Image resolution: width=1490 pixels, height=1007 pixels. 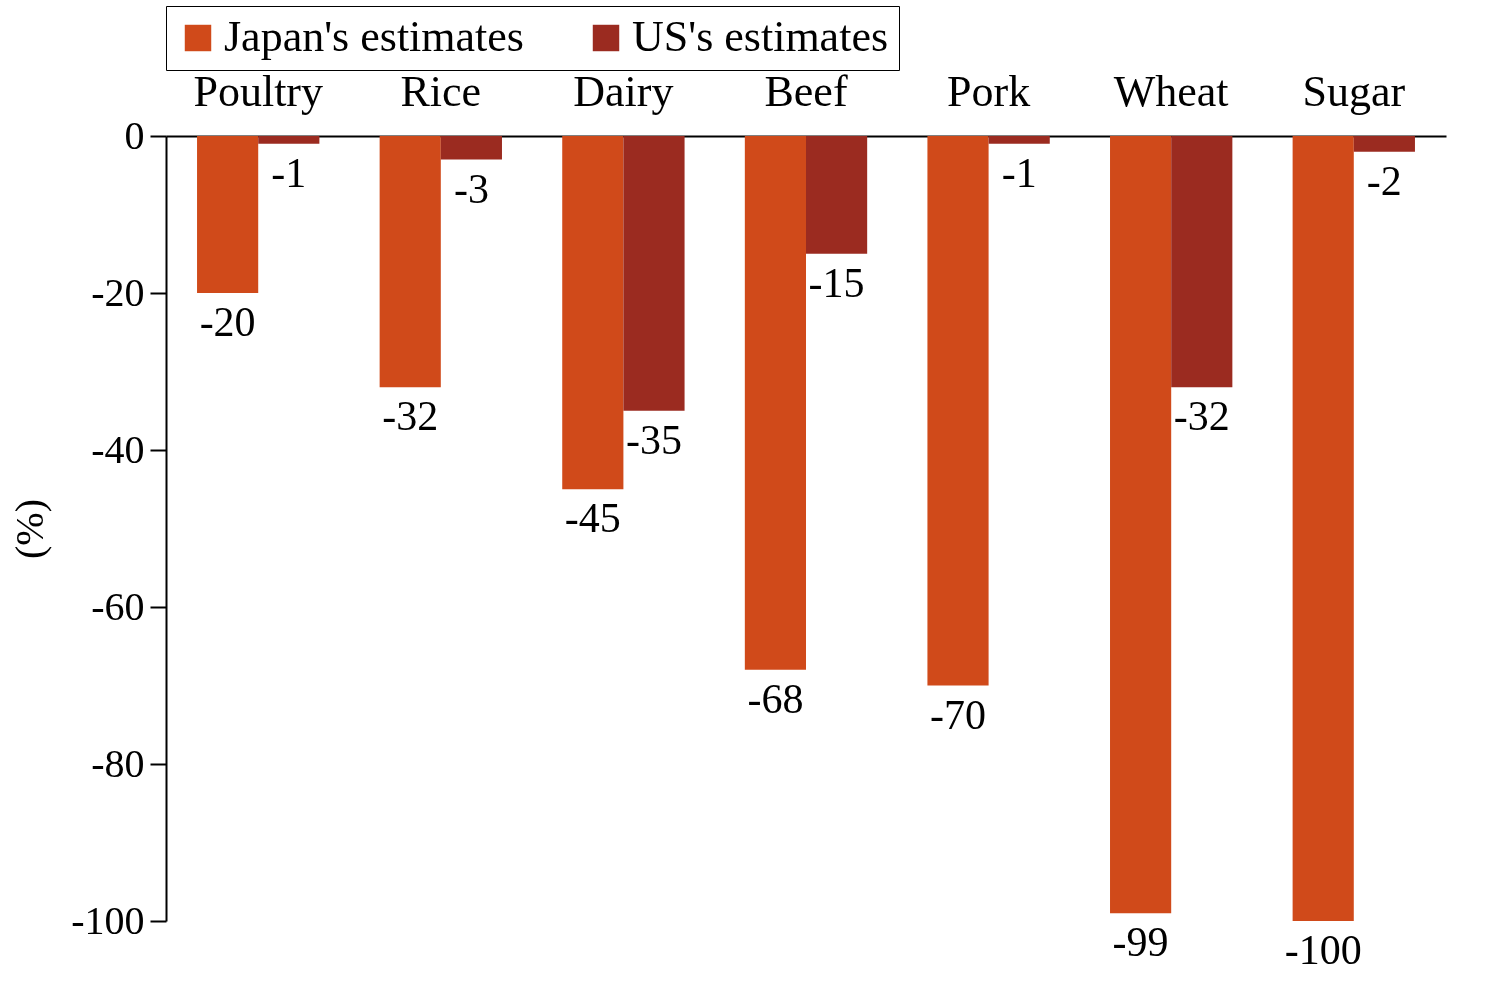 I want to click on x-tick-label: Beef, so click(x=806, y=91).